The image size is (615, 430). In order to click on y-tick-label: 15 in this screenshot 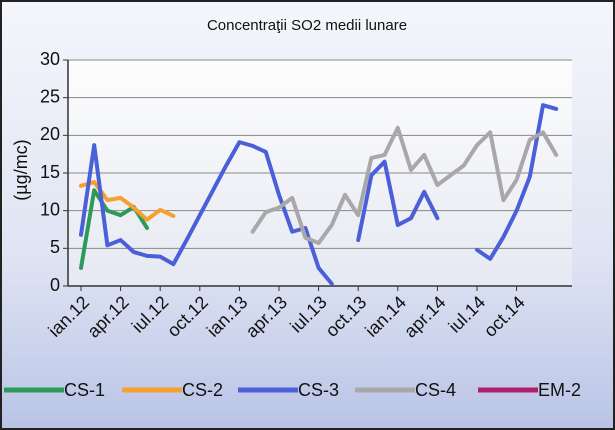, I will do `click(50, 172)`.